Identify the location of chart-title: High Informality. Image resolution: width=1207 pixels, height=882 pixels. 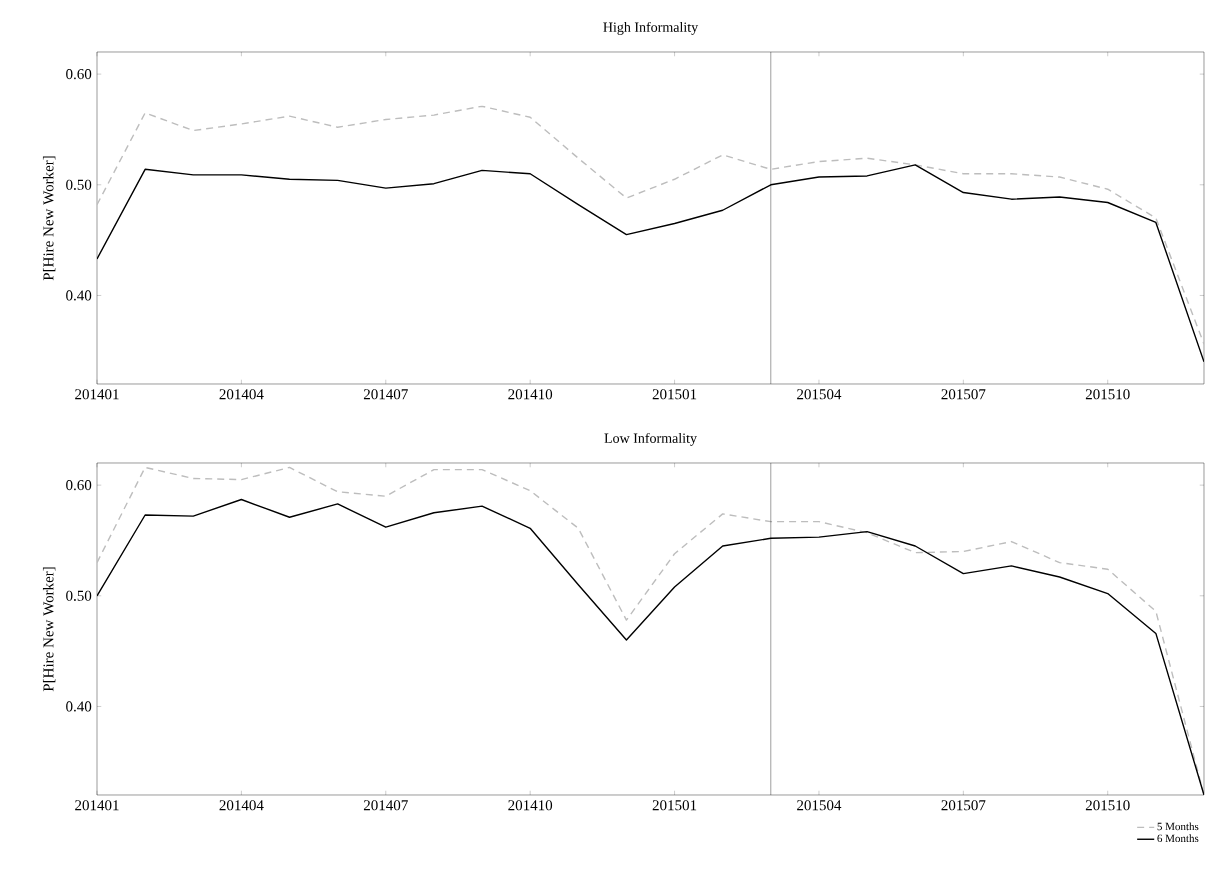
(651, 28).